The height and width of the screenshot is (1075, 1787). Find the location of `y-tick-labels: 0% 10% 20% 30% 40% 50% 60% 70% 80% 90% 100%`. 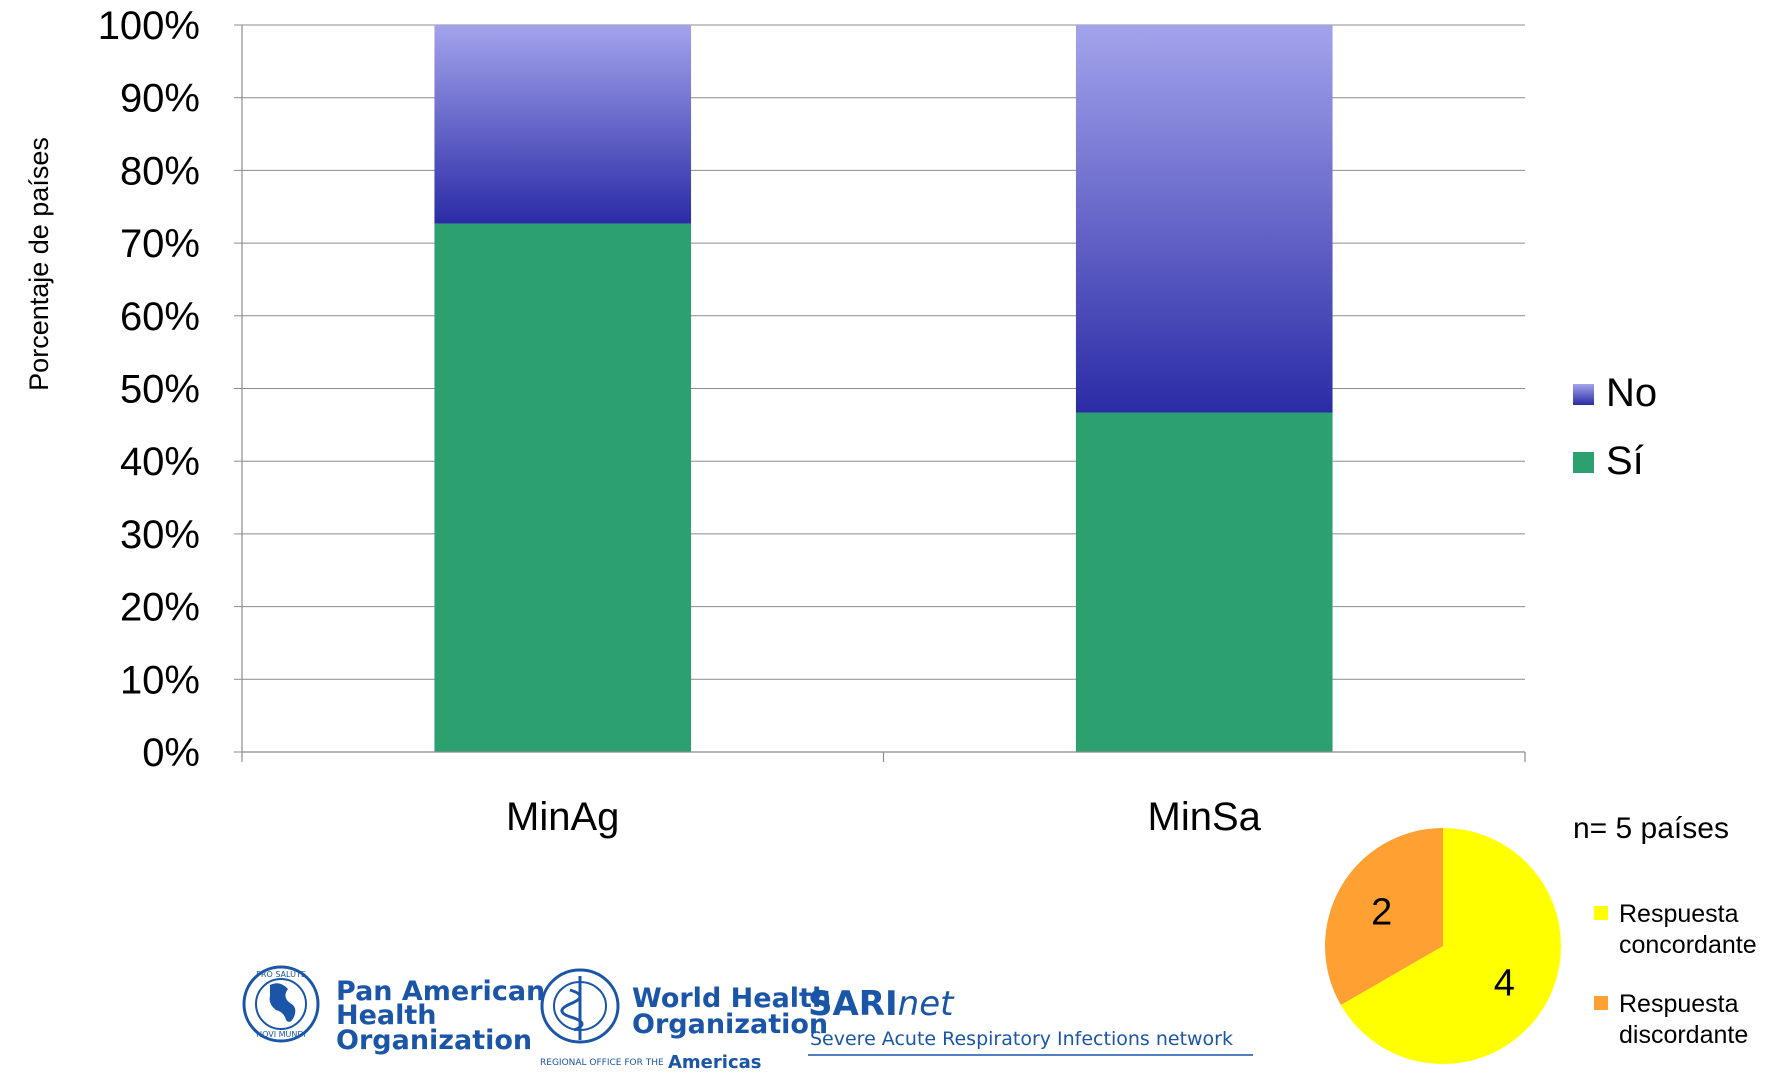

y-tick-labels: 0% 10% 20% 30% 40% 50% 60% 70% 80% 90% 100% is located at coordinates (149, 389).